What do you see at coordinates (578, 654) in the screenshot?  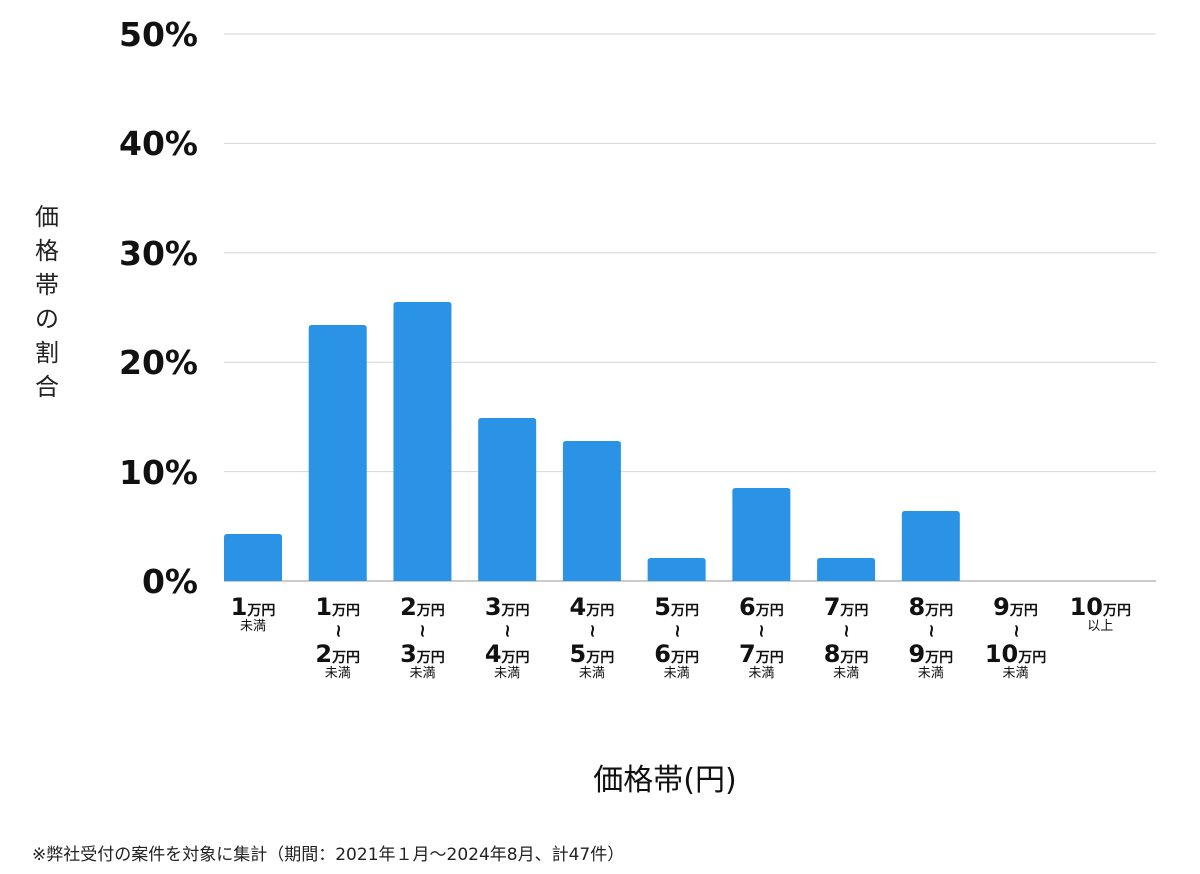 I see `range-end: 5` at bounding box center [578, 654].